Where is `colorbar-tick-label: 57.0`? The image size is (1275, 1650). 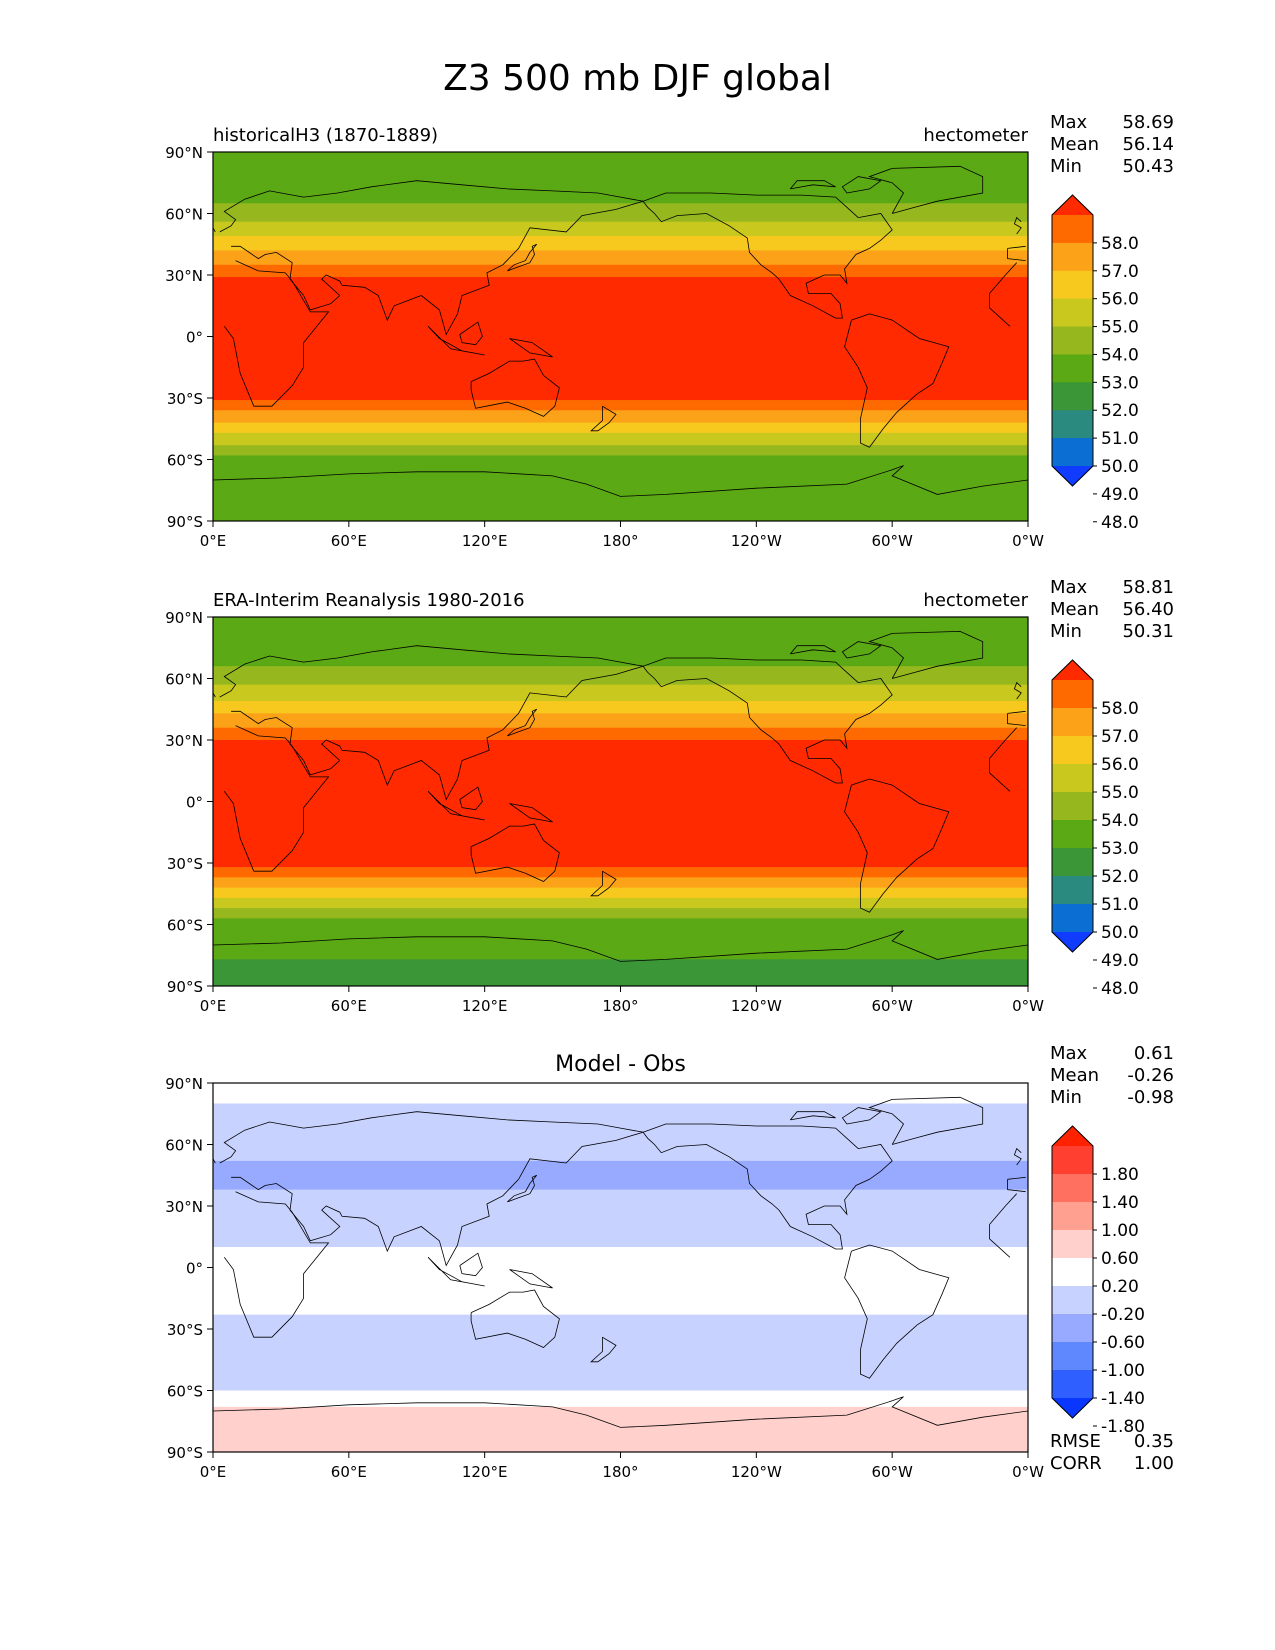 colorbar-tick-label: 57.0 is located at coordinates (1120, 737).